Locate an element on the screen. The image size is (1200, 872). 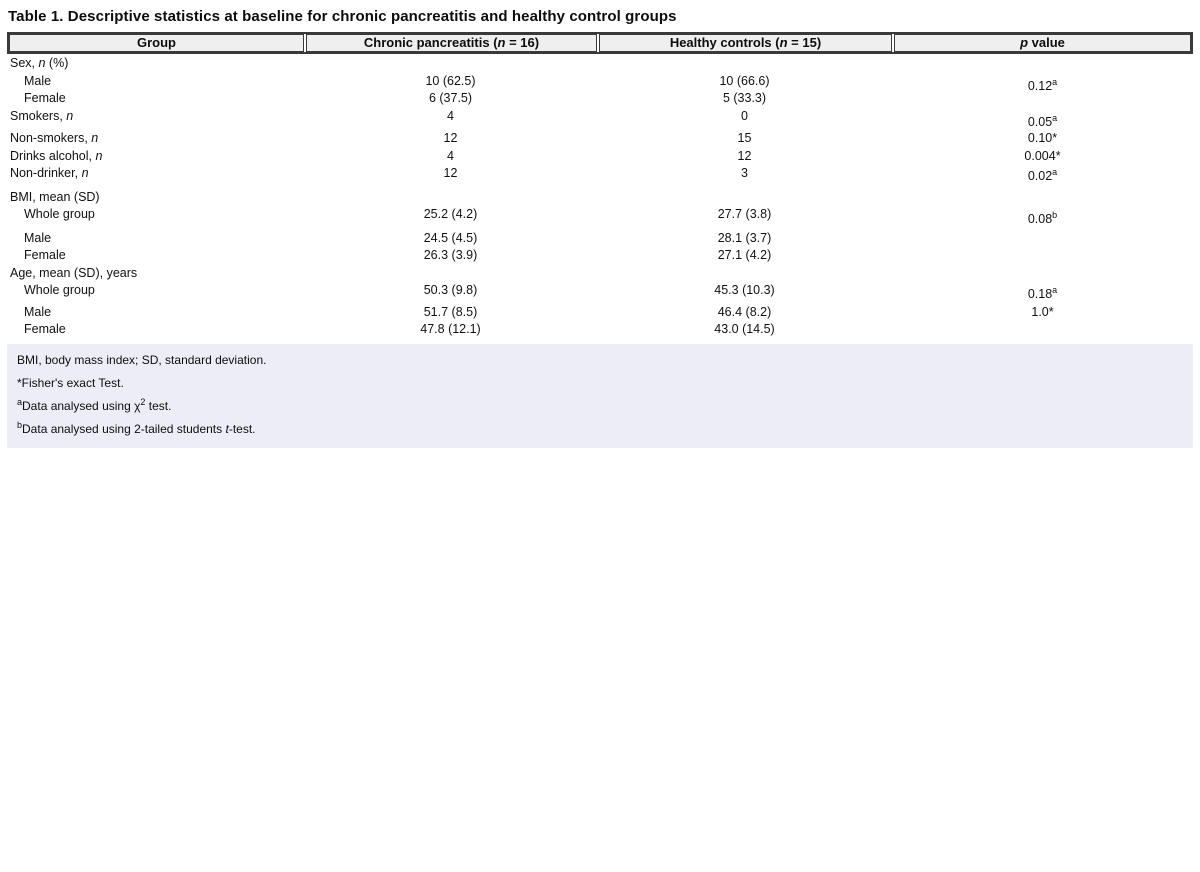
table-row-sex-male: Male 10 (62.5) 10 (66.6) 0.12a is located at coordinates (600, 83).